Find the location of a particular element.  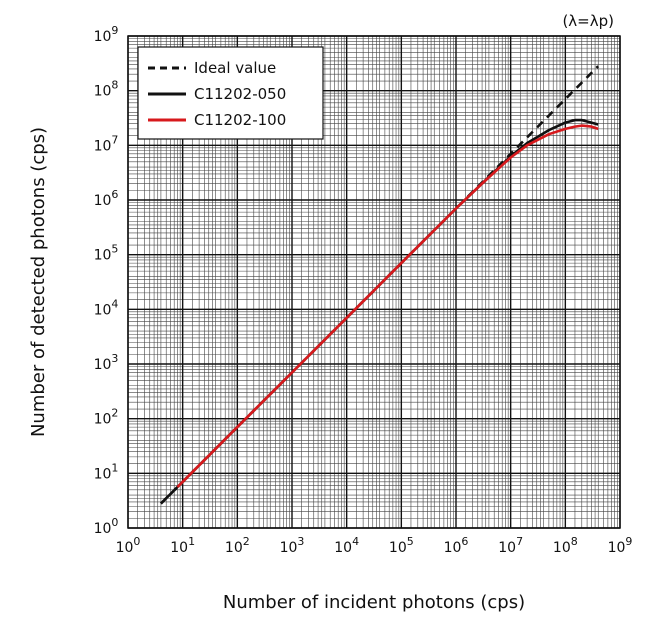

y-tick-labels: 10⁰ 10¹ 10² 10³ 10⁴ 10⁵ 10⁶ 10⁷ 10⁸ 10⁹ is located at coordinates (106, 280).